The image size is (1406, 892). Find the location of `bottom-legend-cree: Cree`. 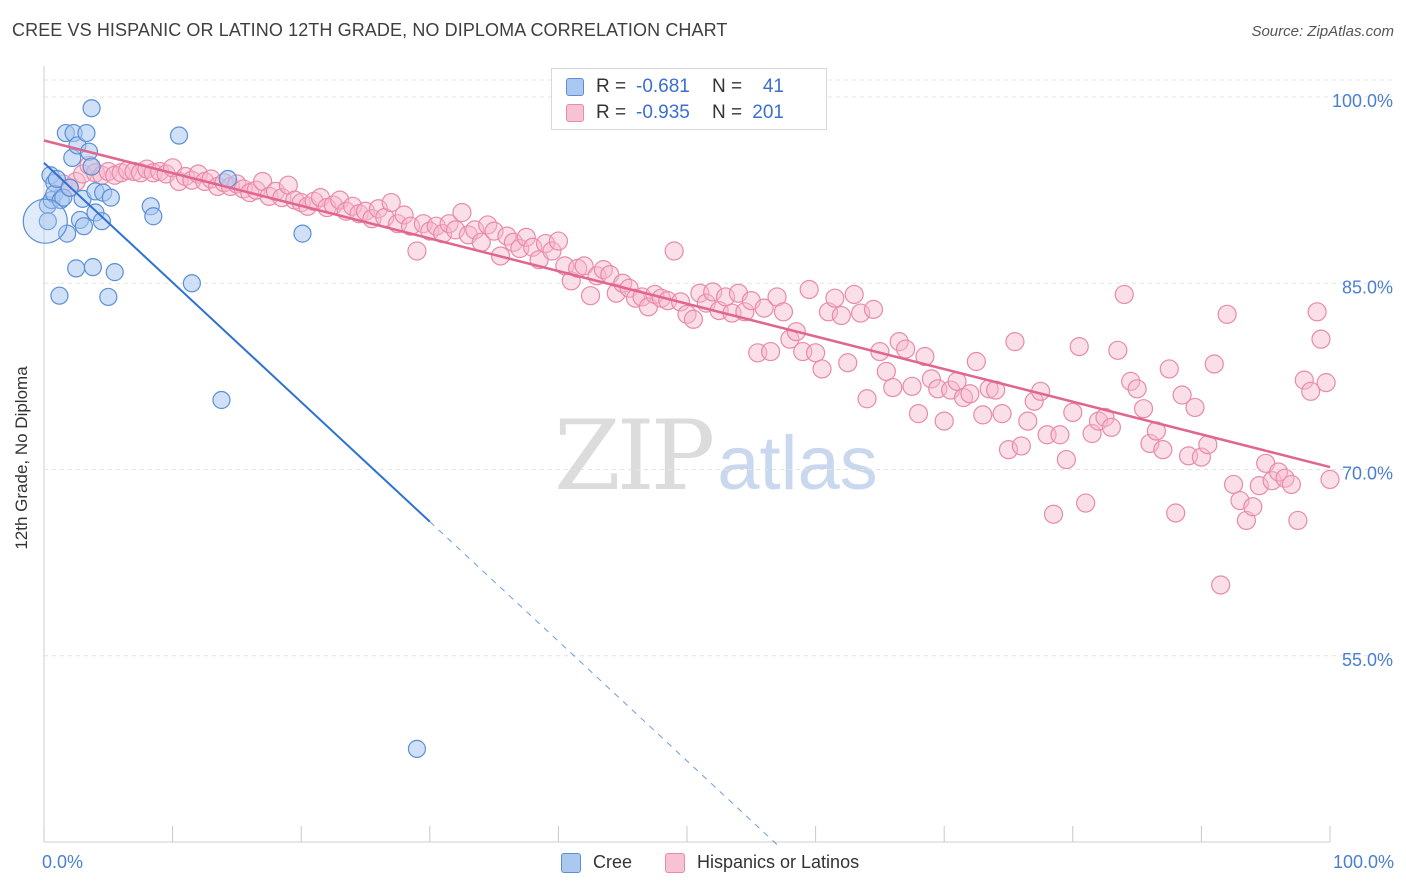

bottom-legend-cree: Cree is located at coordinates (596, 862).